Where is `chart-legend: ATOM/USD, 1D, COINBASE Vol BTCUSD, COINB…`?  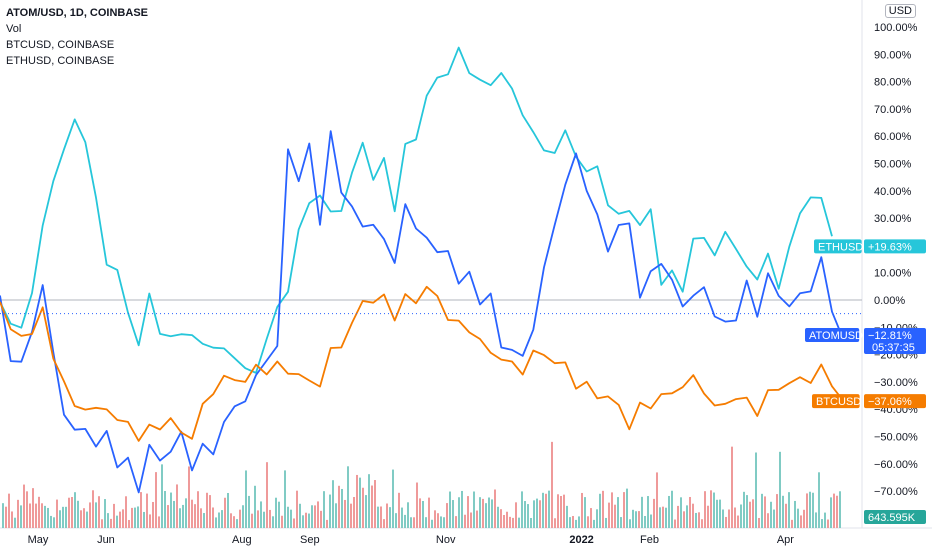 chart-legend: ATOM/USD, 1D, COINBASE Vol BTCUSD, COINB… is located at coordinates (77, 37).